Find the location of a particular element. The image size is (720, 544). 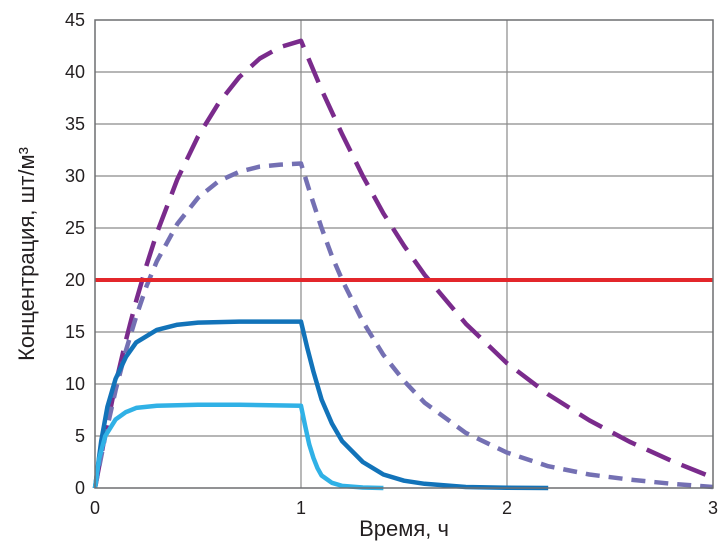

y-tick-label: 30 is located at coordinates (75, 176).